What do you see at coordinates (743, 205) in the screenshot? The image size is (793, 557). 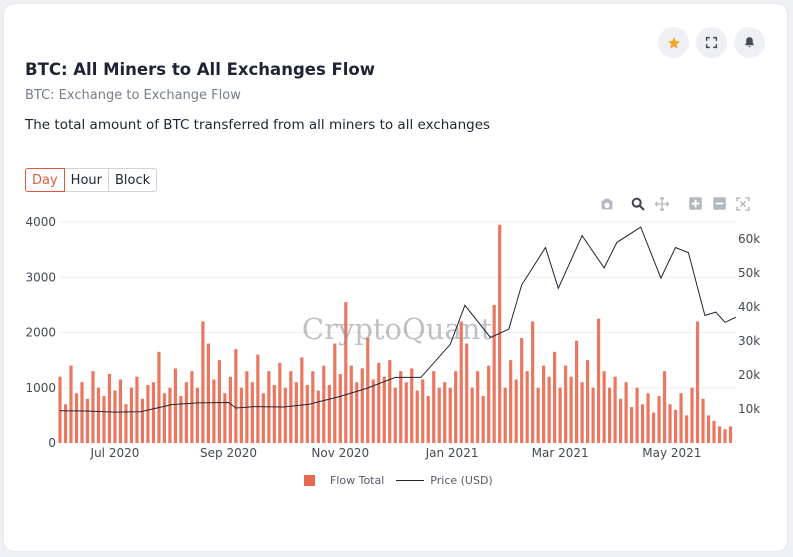 I see `autoscale-icon` at bounding box center [743, 205].